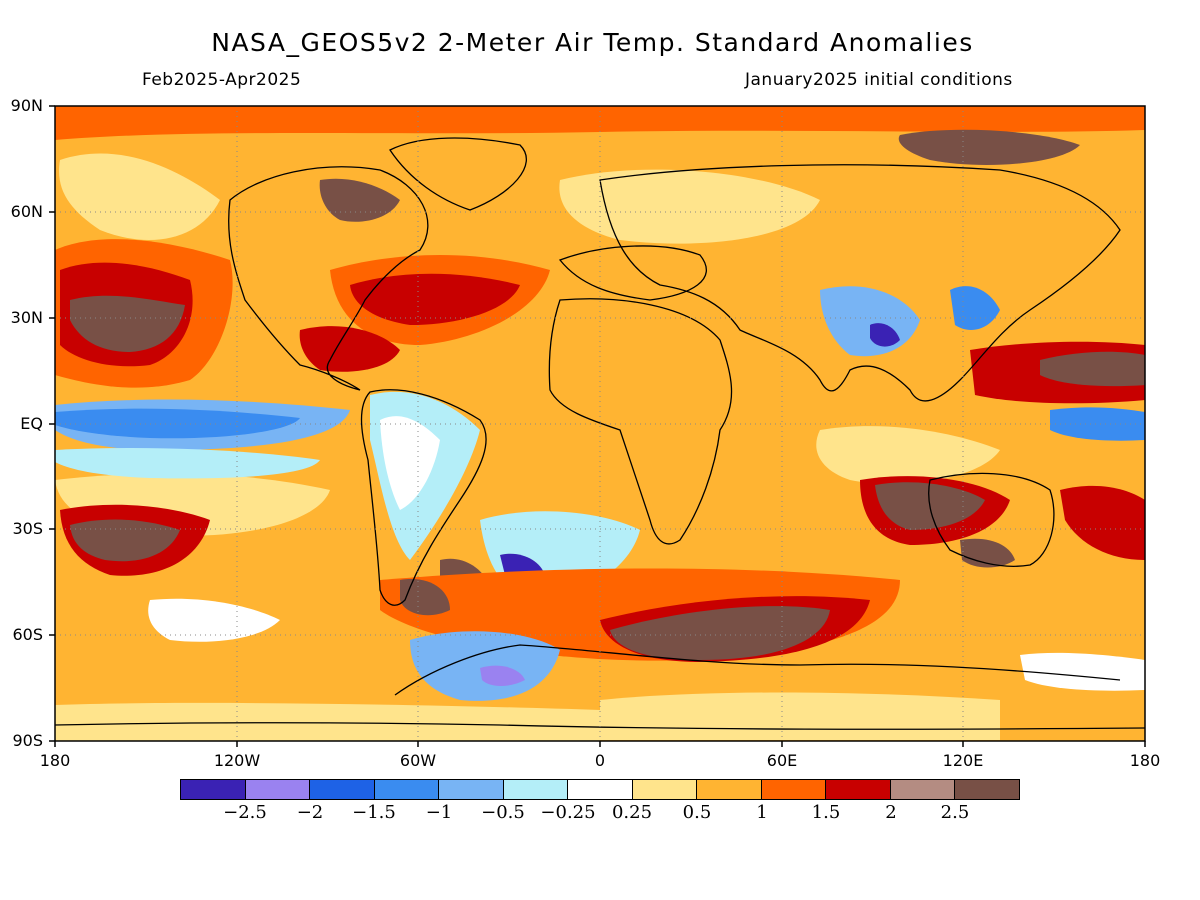  What do you see at coordinates (222, 80) in the screenshot?
I see `forecast-period: Feb2025-Apr2025` at bounding box center [222, 80].